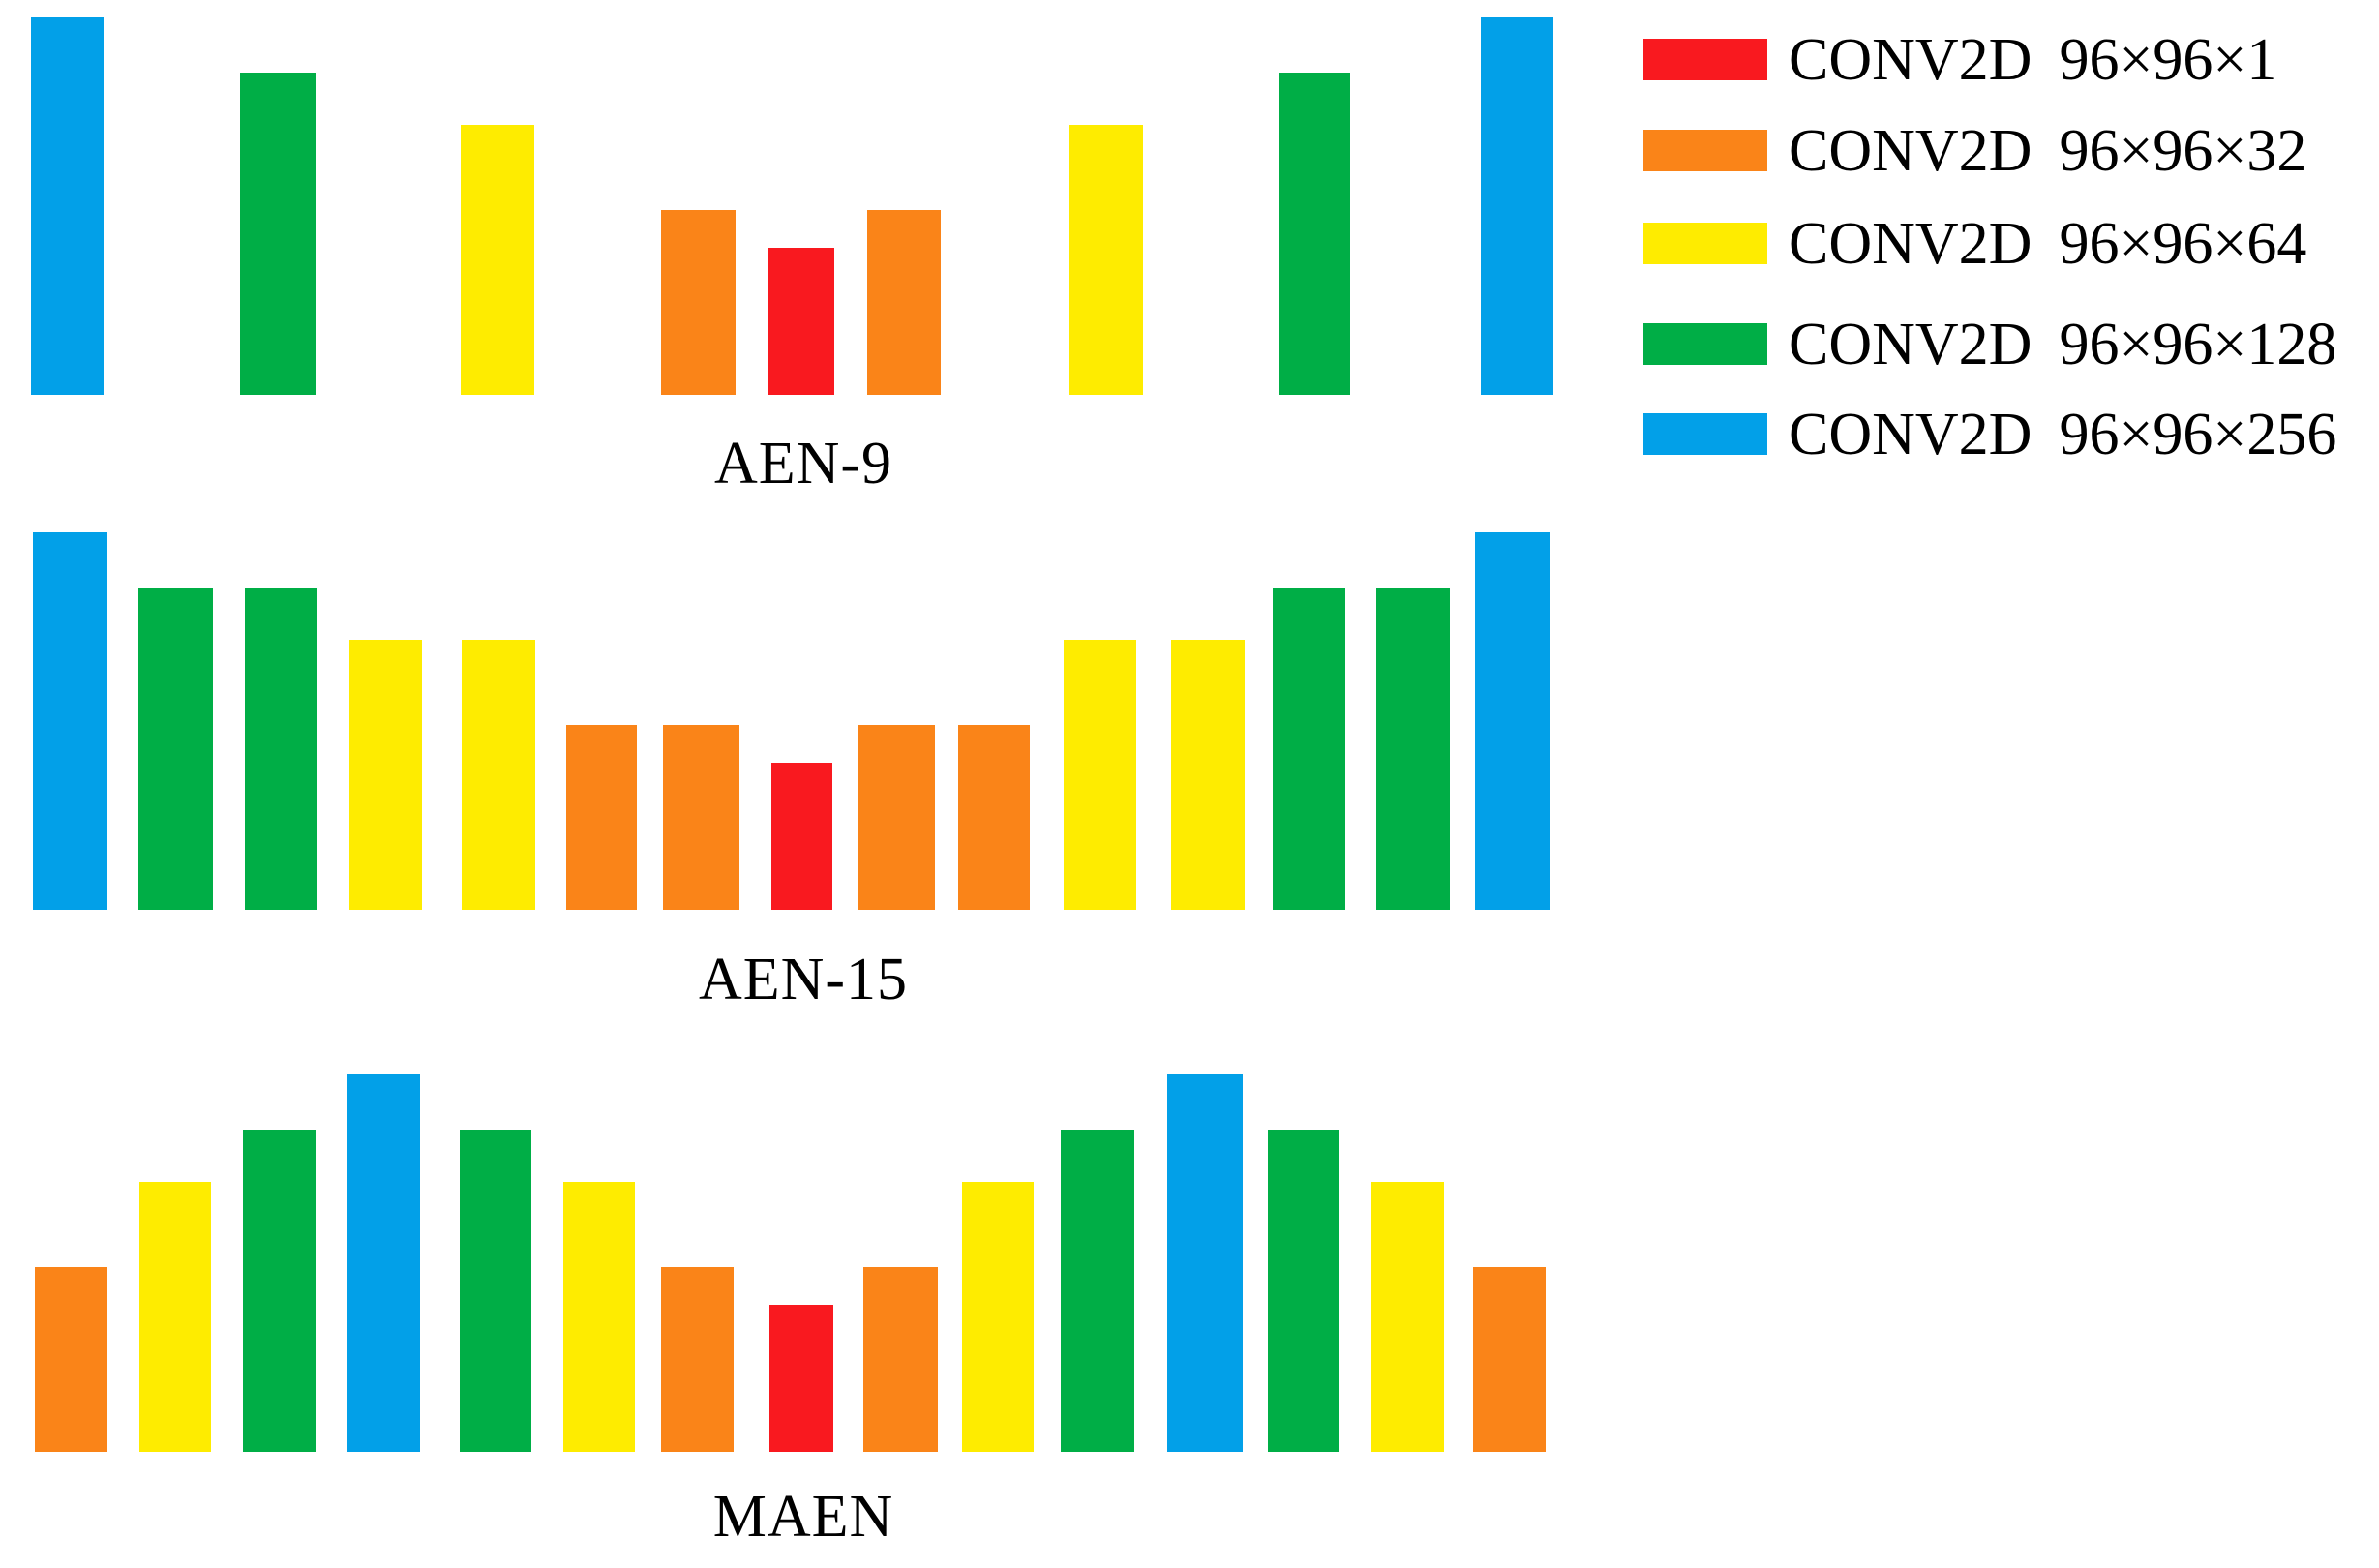  Describe the element at coordinates (2198, 344) in the screenshot. I see `legend-dims-label: 96×96×128` at that location.